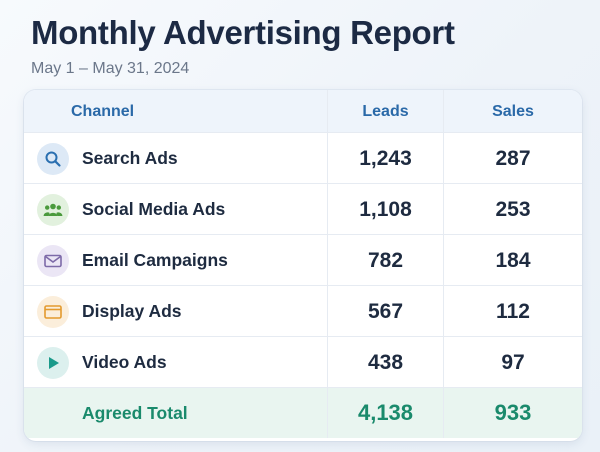 This screenshot has width=600, height=452. Describe the element at coordinates (303, 111) in the screenshot. I see `table-header: Channel Leads Sales` at that location.